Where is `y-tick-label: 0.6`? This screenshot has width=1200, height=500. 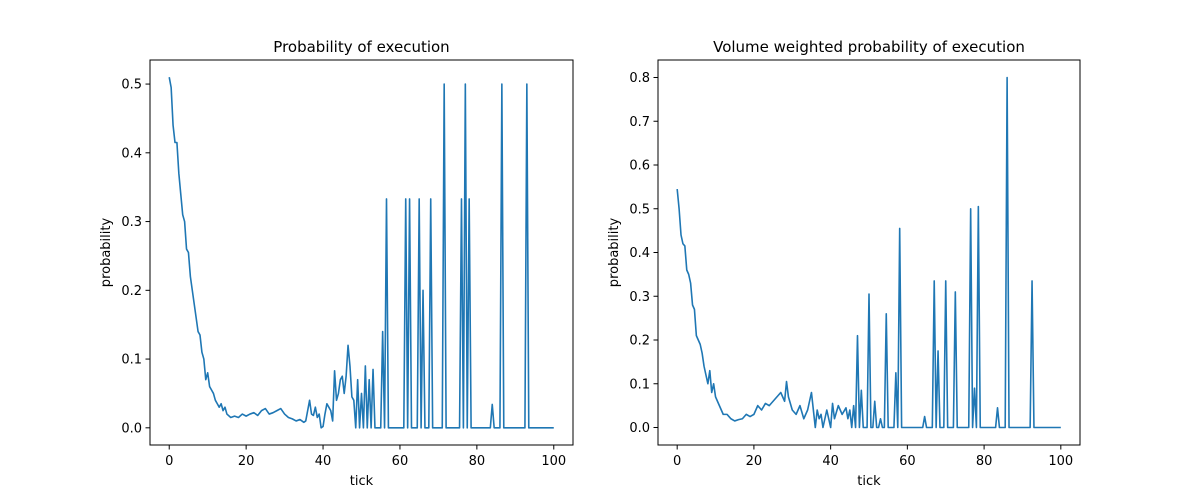
y-tick-label: 0.6 is located at coordinates (639, 166).